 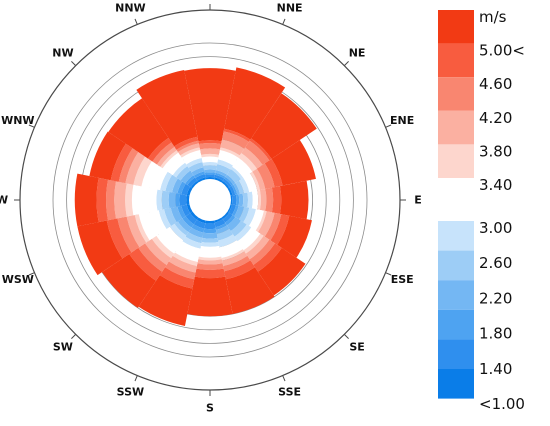 What do you see at coordinates (357, 52) in the screenshot?
I see `direction-label-ne: NE` at bounding box center [357, 52].